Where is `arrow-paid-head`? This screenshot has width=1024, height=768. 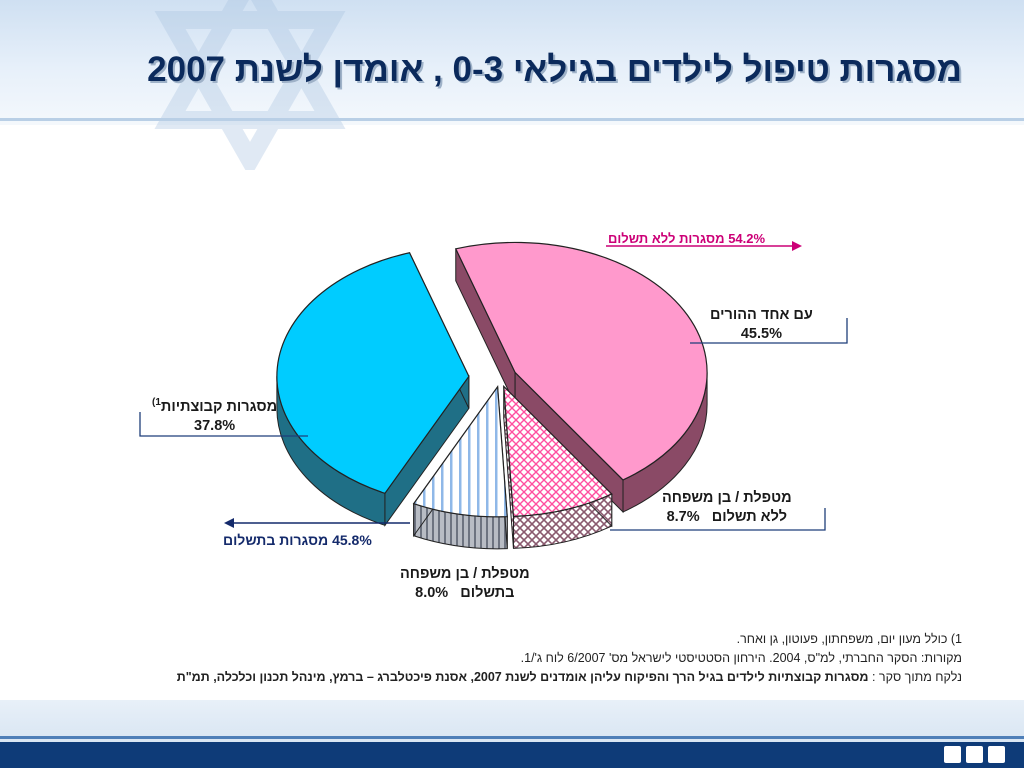
arrow-paid-head is located at coordinates (229, 523).